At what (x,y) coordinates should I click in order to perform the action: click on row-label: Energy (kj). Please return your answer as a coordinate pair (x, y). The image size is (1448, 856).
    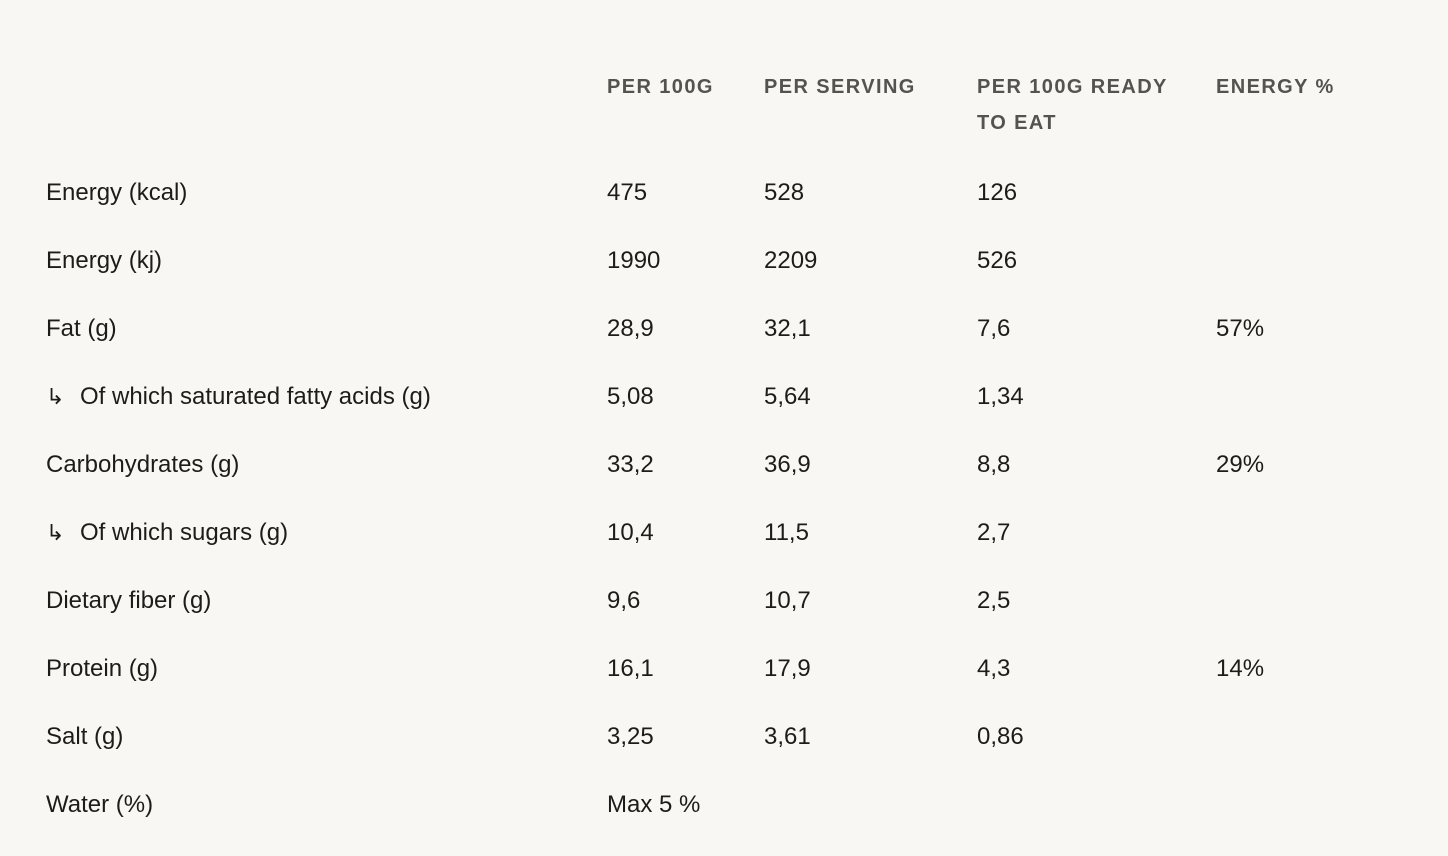
    Looking at the image, I should click on (104, 260).